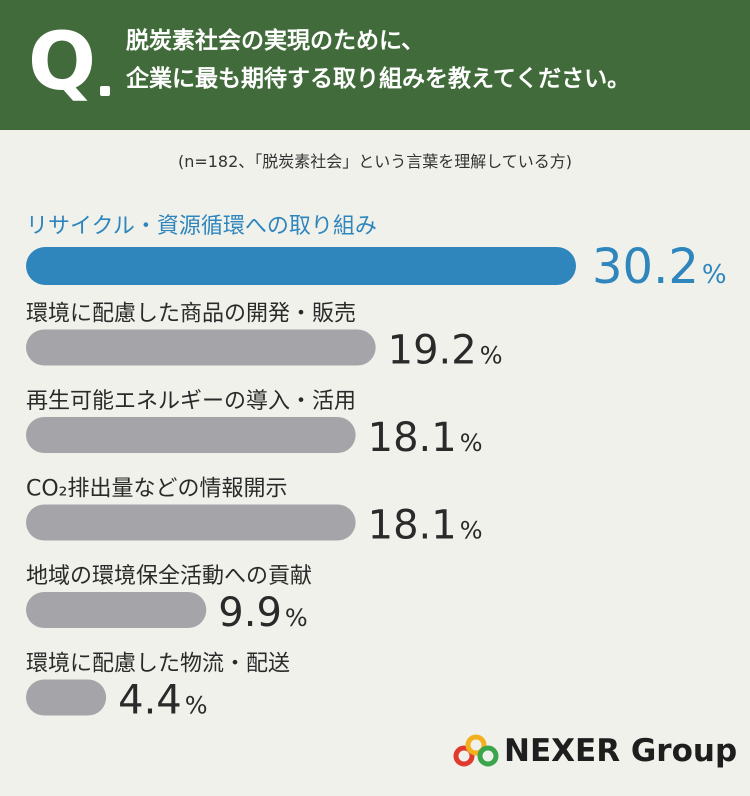 Image resolution: width=750 pixels, height=796 pixels. Describe the element at coordinates (378, 79) in the screenshot. I see `question-line-2: 企業に最も期待する取り組みを教えてください。` at that location.